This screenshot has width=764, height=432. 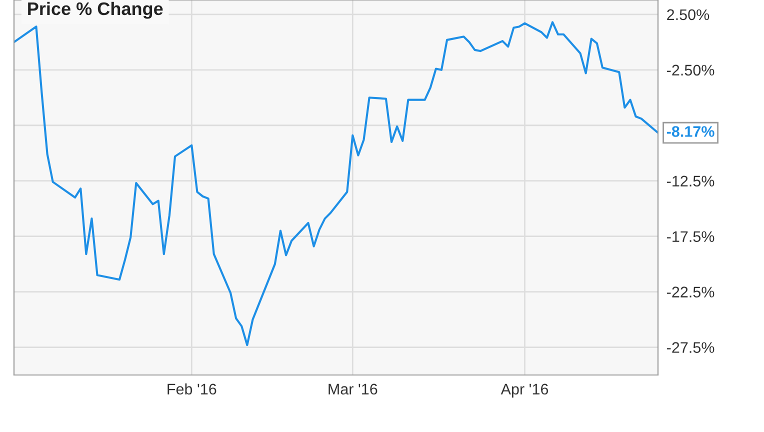 What do you see at coordinates (95, 10) in the screenshot?
I see `chart-title: Price % Change` at bounding box center [95, 10].